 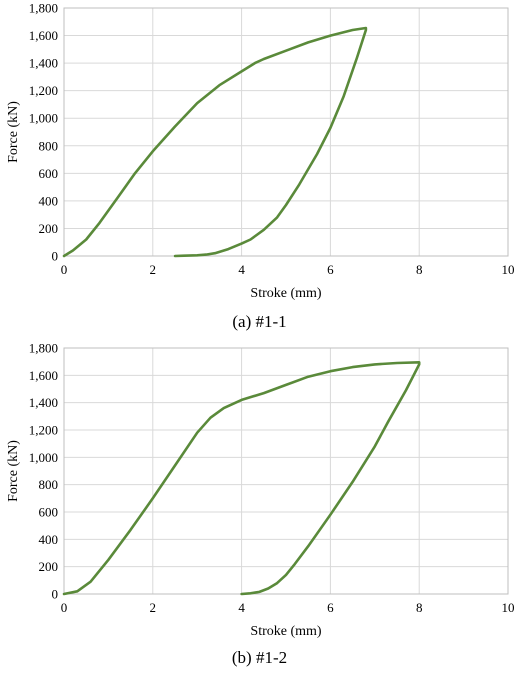 What do you see at coordinates (43, 402) in the screenshot?
I see `chart-b-y-tick-label: 1,400` at bounding box center [43, 402].